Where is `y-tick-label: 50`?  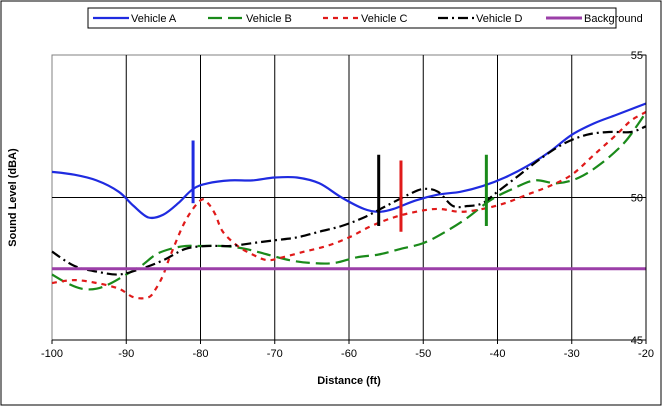
y-tick-label: 50 is located at coordinates (637, 199).